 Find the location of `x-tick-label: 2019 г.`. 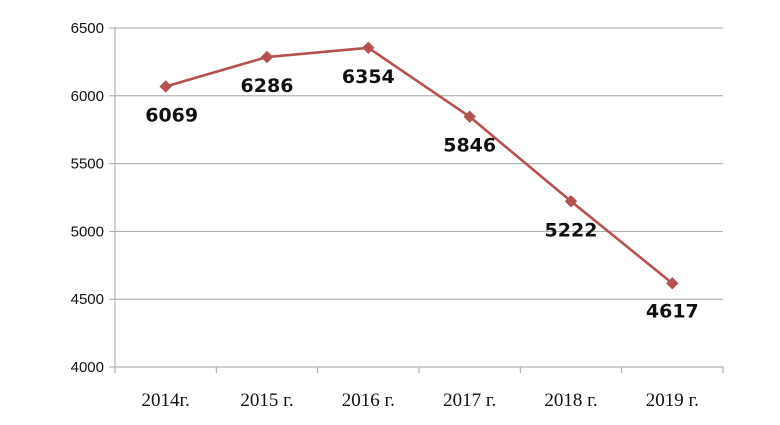

x-tick-label: 2019 г. is located at coordinates (672, 400).